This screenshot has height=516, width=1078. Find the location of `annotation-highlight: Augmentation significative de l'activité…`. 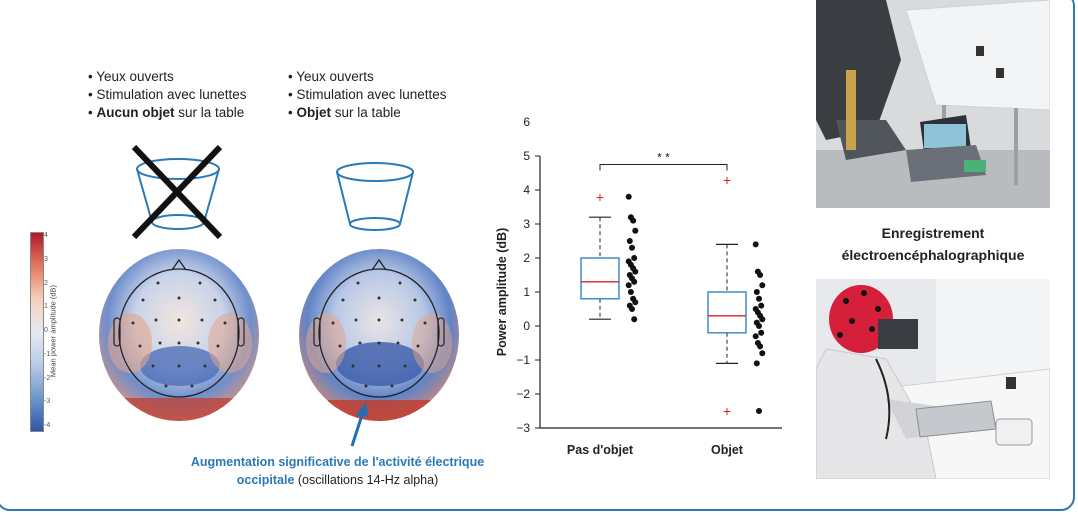

annotation-highlight: Augmentation significative de l'activité… is located at coordinates (337, 471).